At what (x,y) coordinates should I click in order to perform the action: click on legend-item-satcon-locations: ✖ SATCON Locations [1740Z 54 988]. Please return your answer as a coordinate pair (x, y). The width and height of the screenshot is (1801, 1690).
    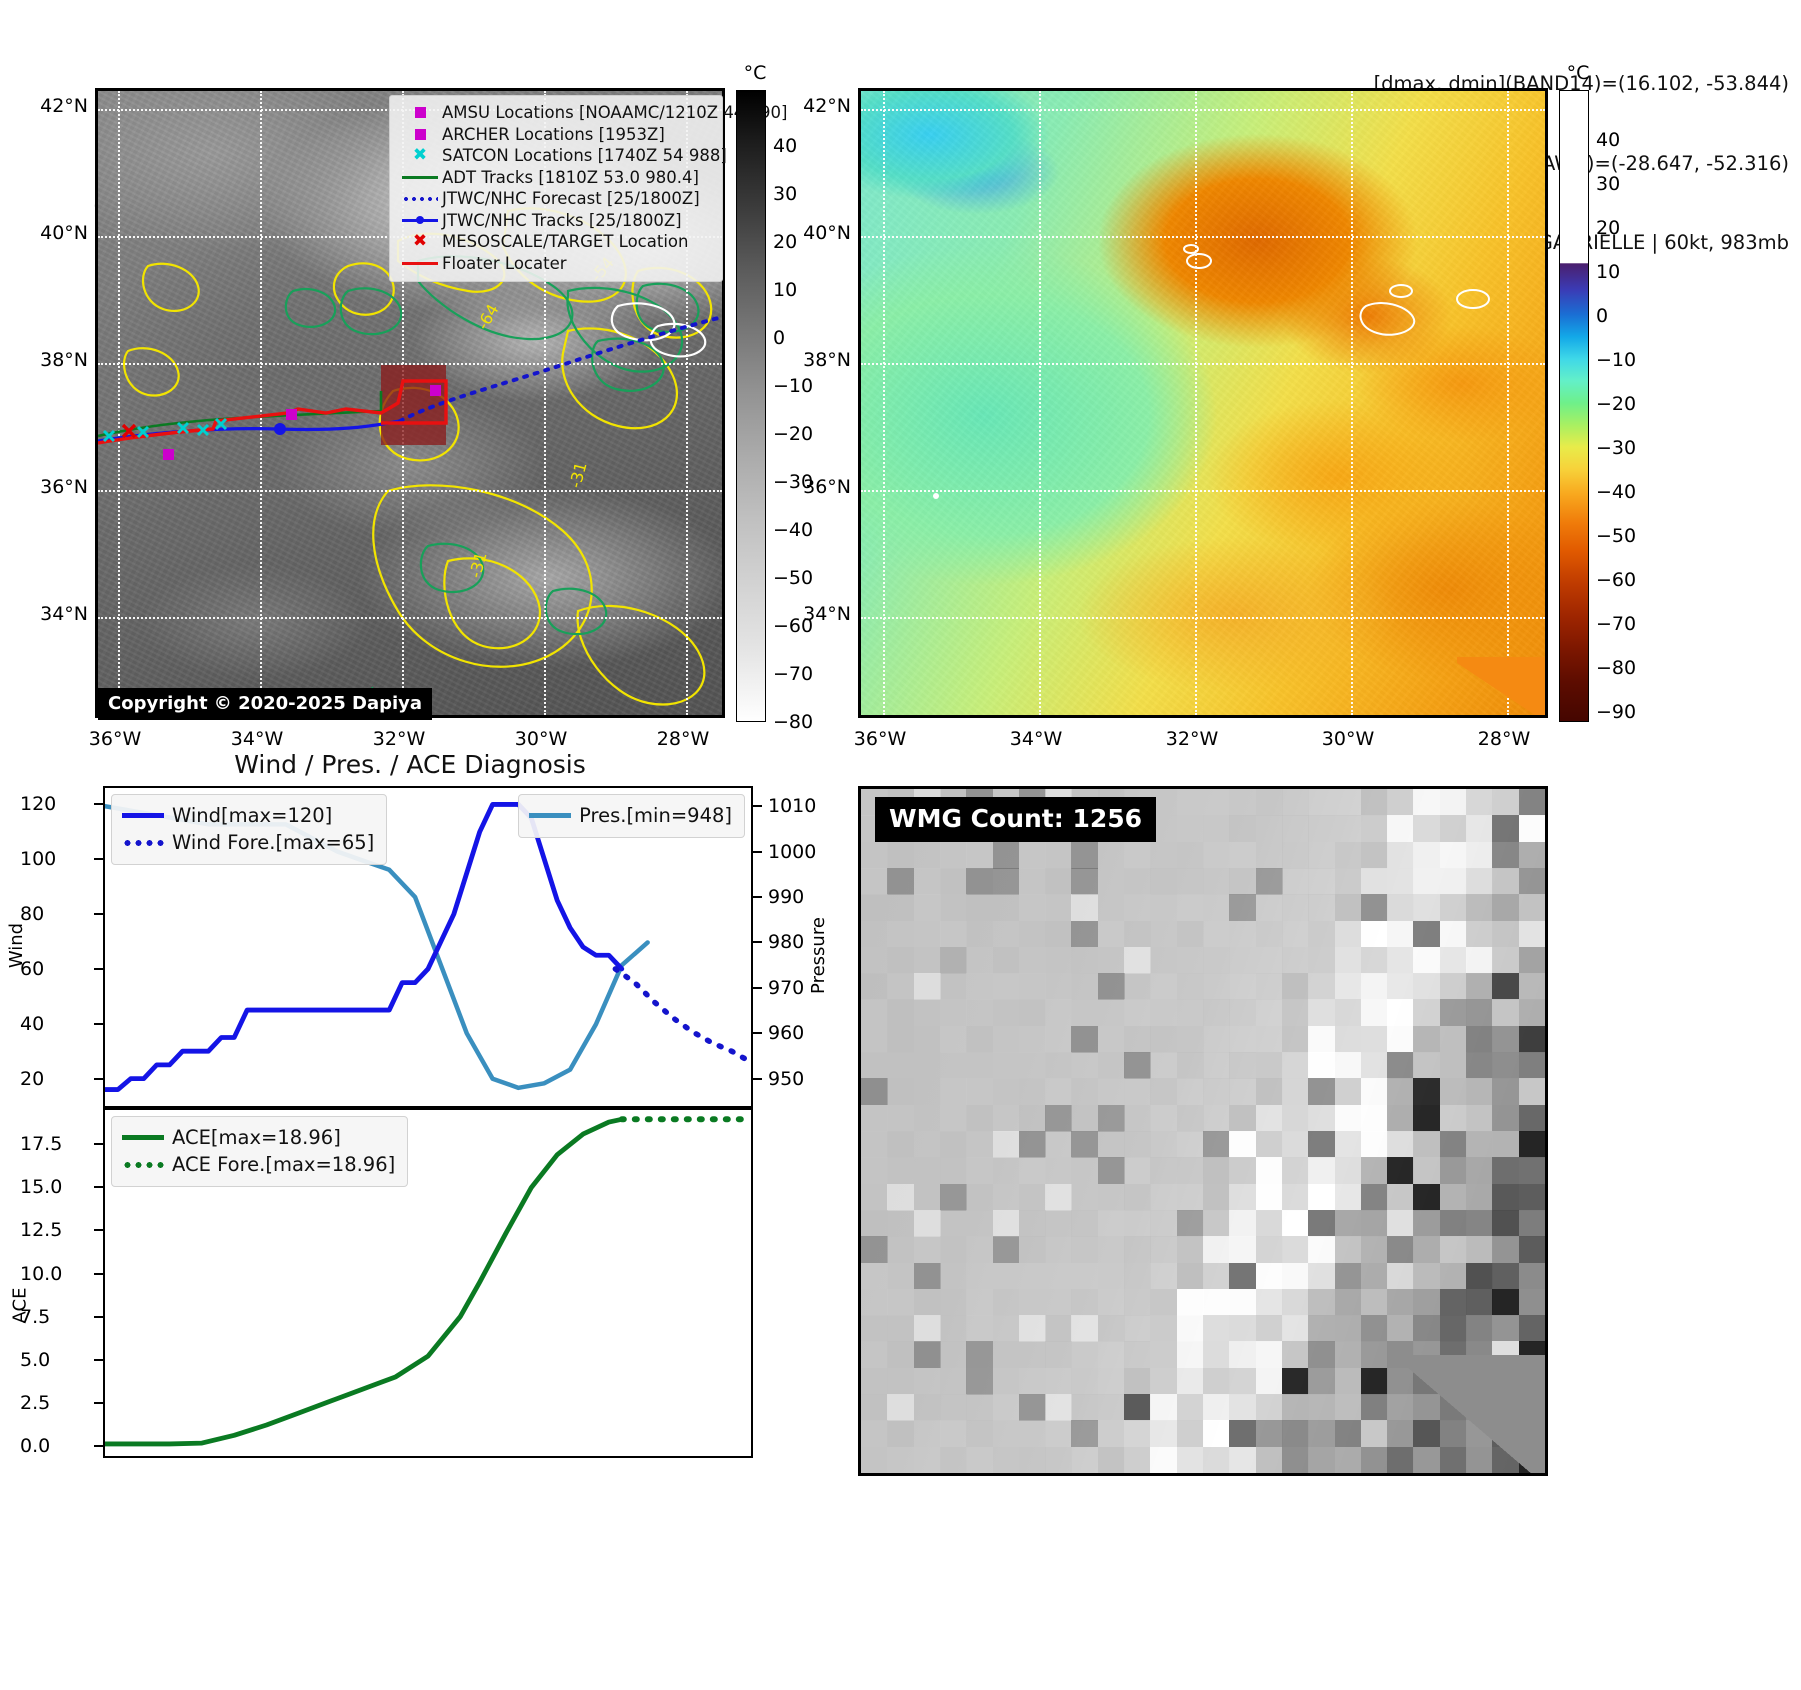
    Looking at the image, I should click on (562, 156).